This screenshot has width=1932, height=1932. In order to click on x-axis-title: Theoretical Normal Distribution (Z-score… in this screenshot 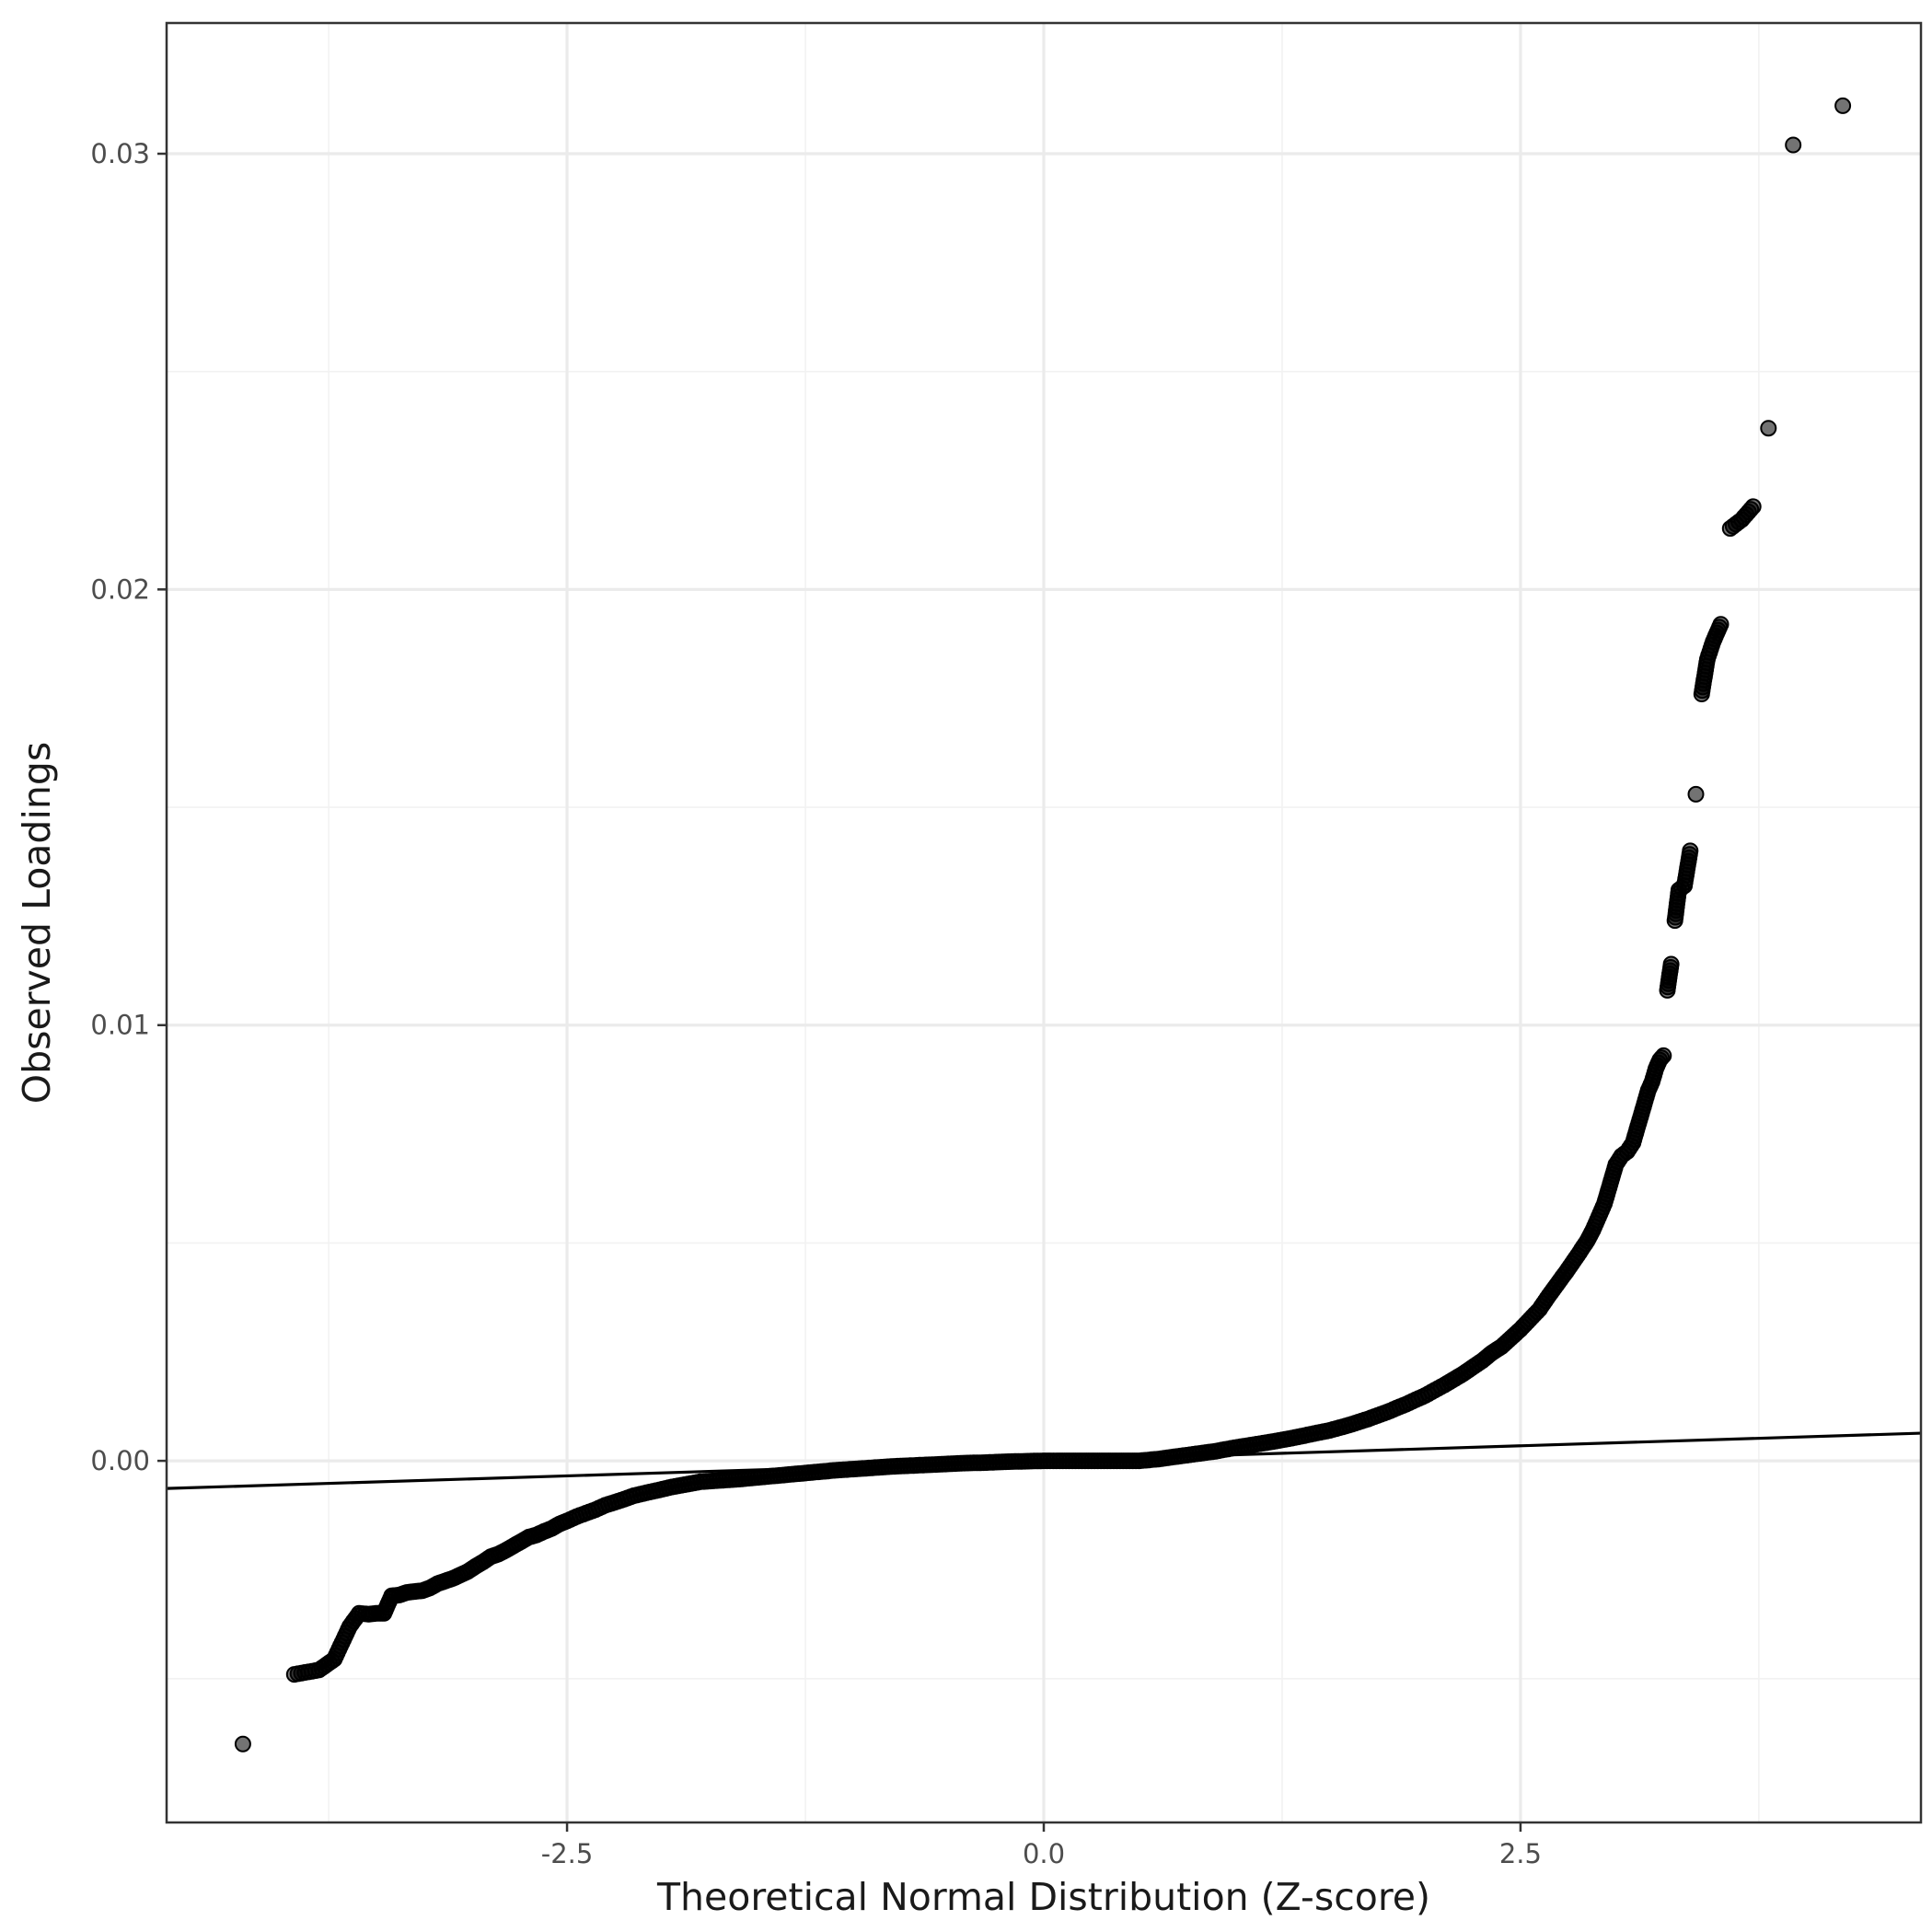, I will do `click(1043, 1897)`.